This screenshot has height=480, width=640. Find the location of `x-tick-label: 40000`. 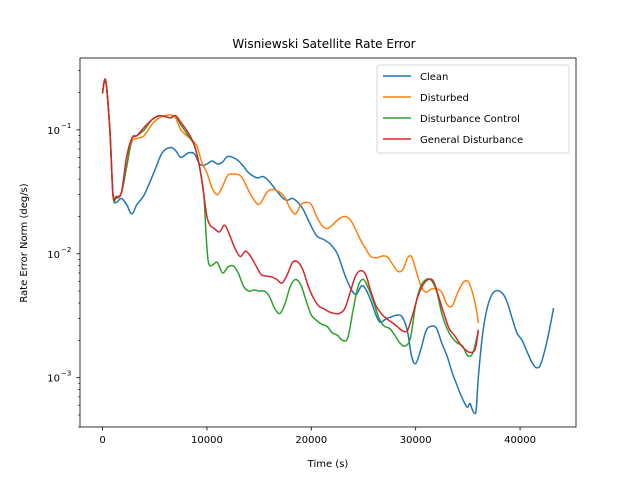

x-tick-label: 40000 is located at coordinates (520, 440).